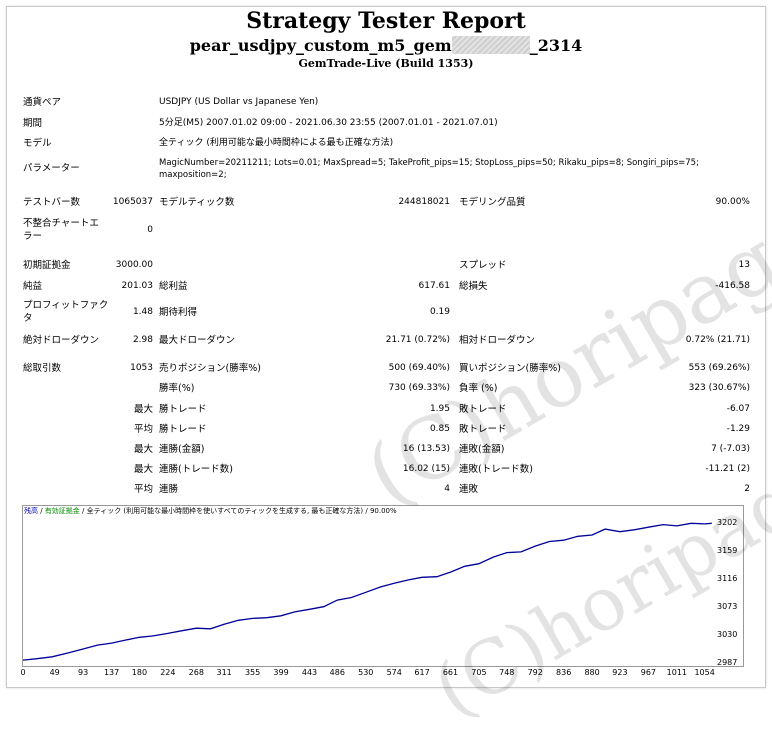  I want to click on ticks-label: モデルティック数, so click(197, 202).